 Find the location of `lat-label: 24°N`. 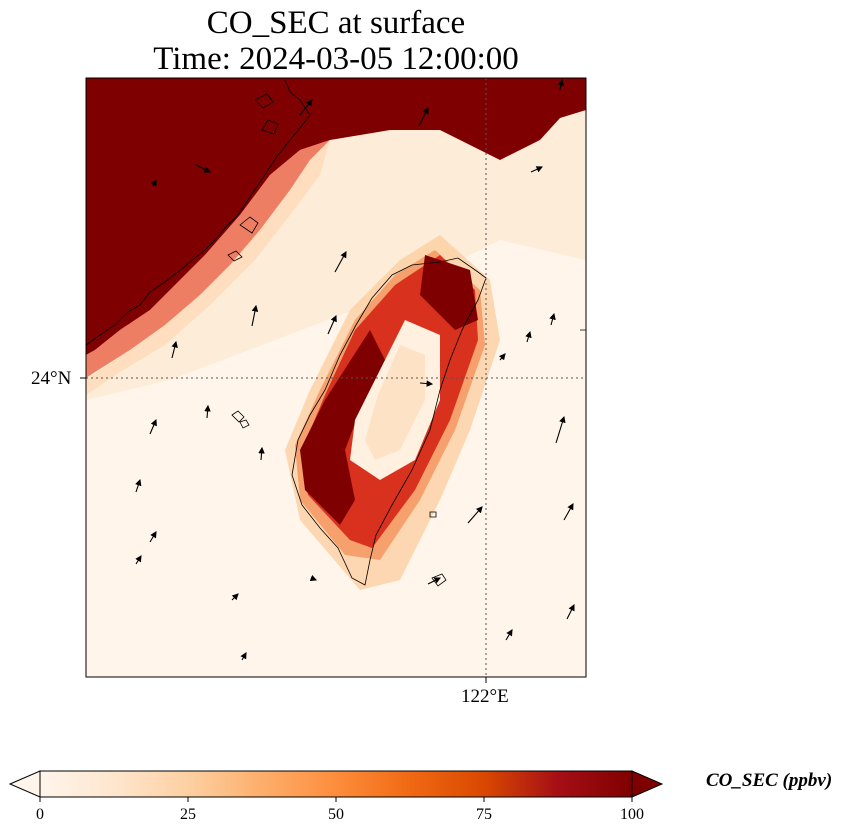

lat-label: 24°N is located at coordinates (51, 378).